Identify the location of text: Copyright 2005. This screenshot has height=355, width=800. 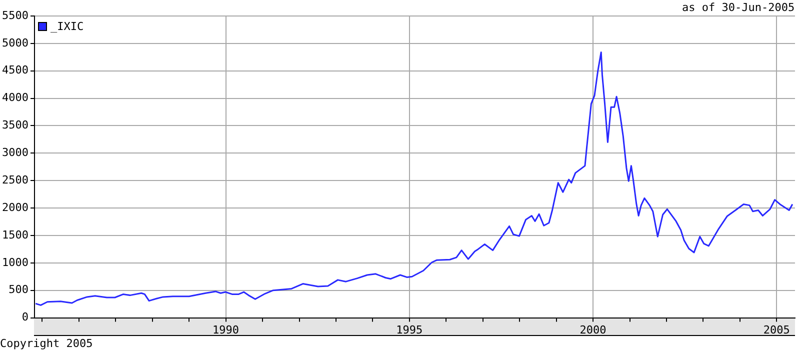
(46, 343).